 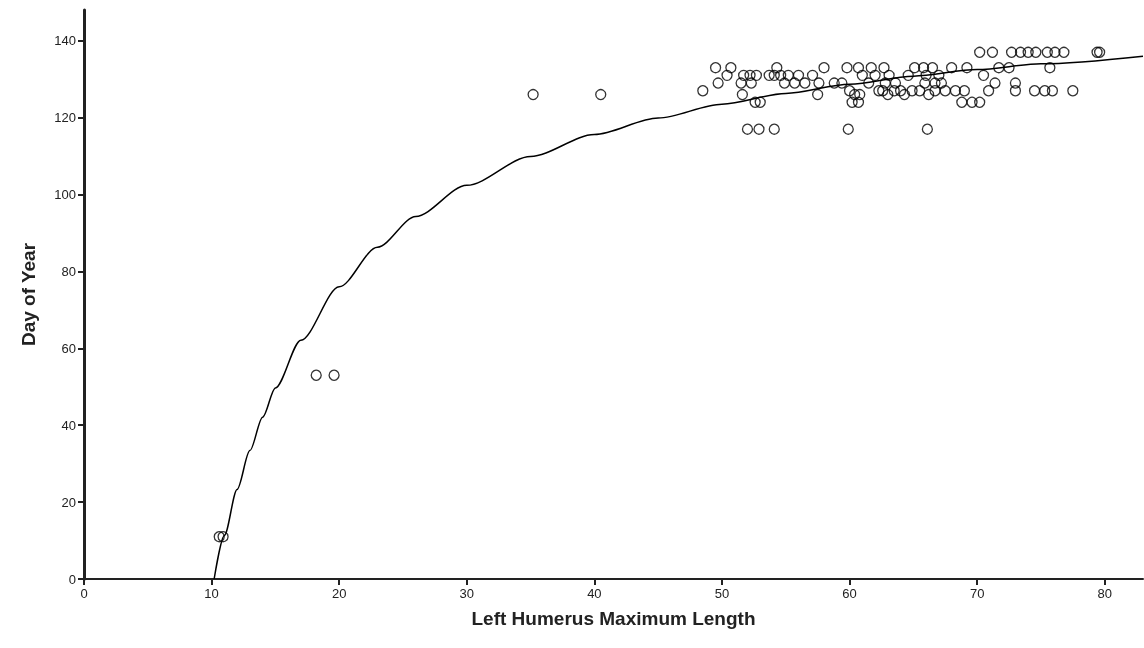 I want to click on y-axis-title: Day of Year, so click(x=28, y=294).